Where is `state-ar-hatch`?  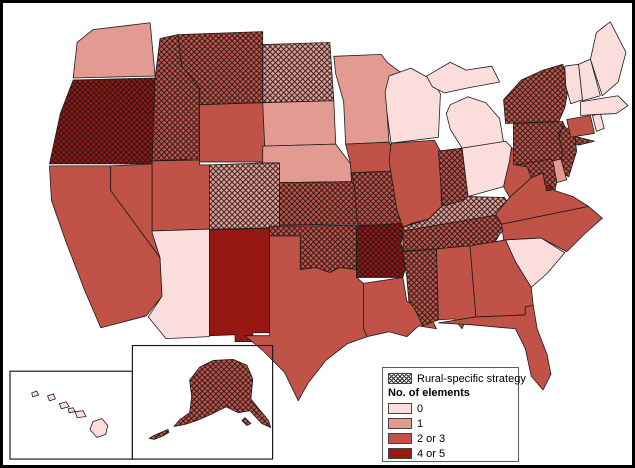 state-ar-hatch is located at coordinates (382, 250).